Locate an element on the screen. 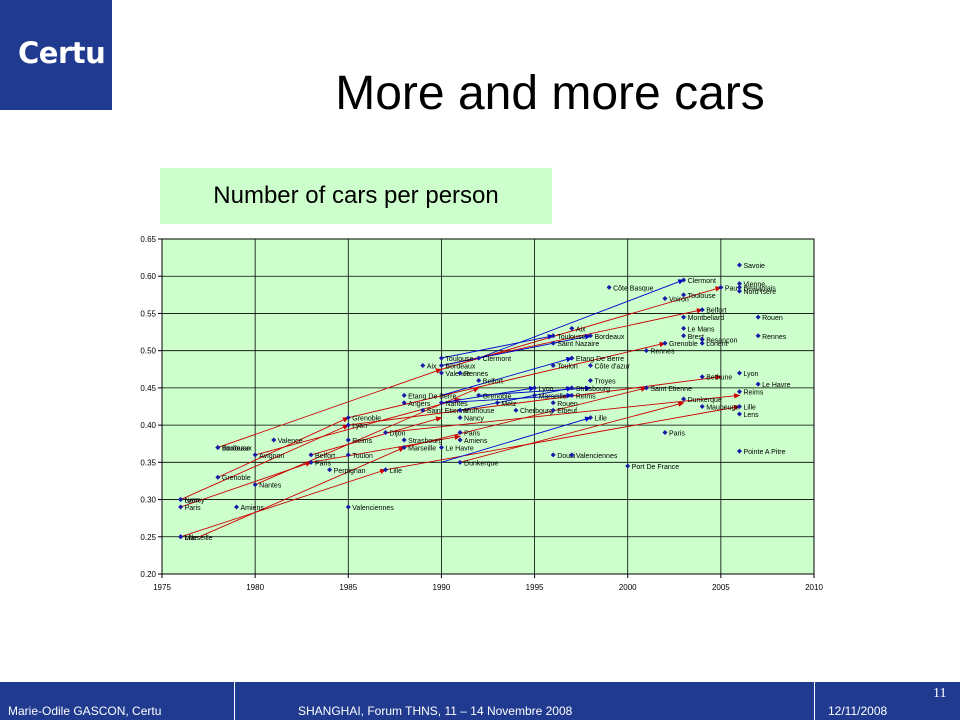 The width and height of the screenshot is (960, 720). point-label: Côte d'azur is located at coordinates (612, 367).